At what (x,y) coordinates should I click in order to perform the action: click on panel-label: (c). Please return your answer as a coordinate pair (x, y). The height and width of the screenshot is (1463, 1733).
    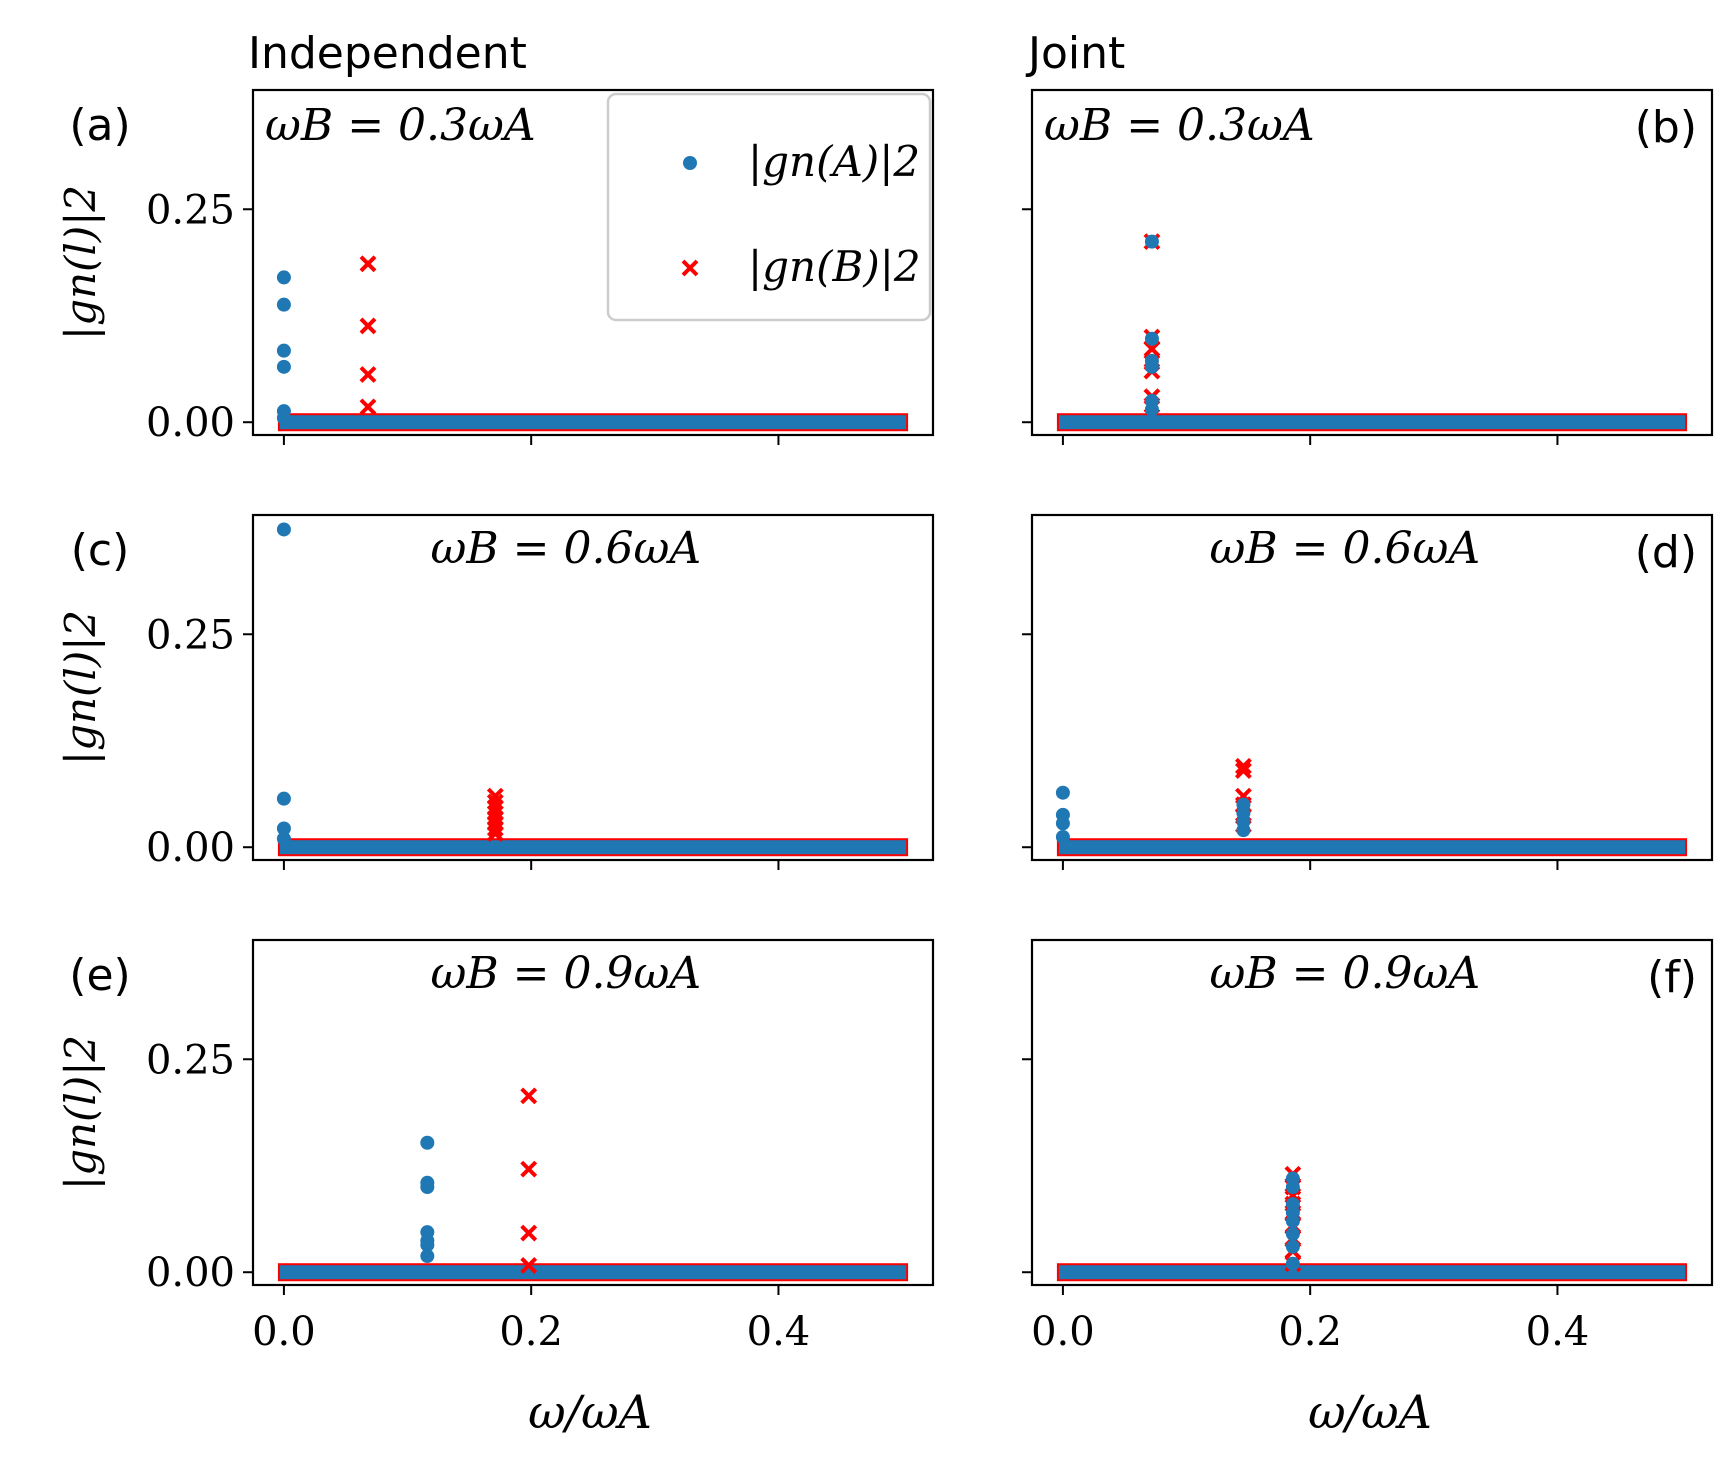
    Looking at the image, I should click on (100, 550).